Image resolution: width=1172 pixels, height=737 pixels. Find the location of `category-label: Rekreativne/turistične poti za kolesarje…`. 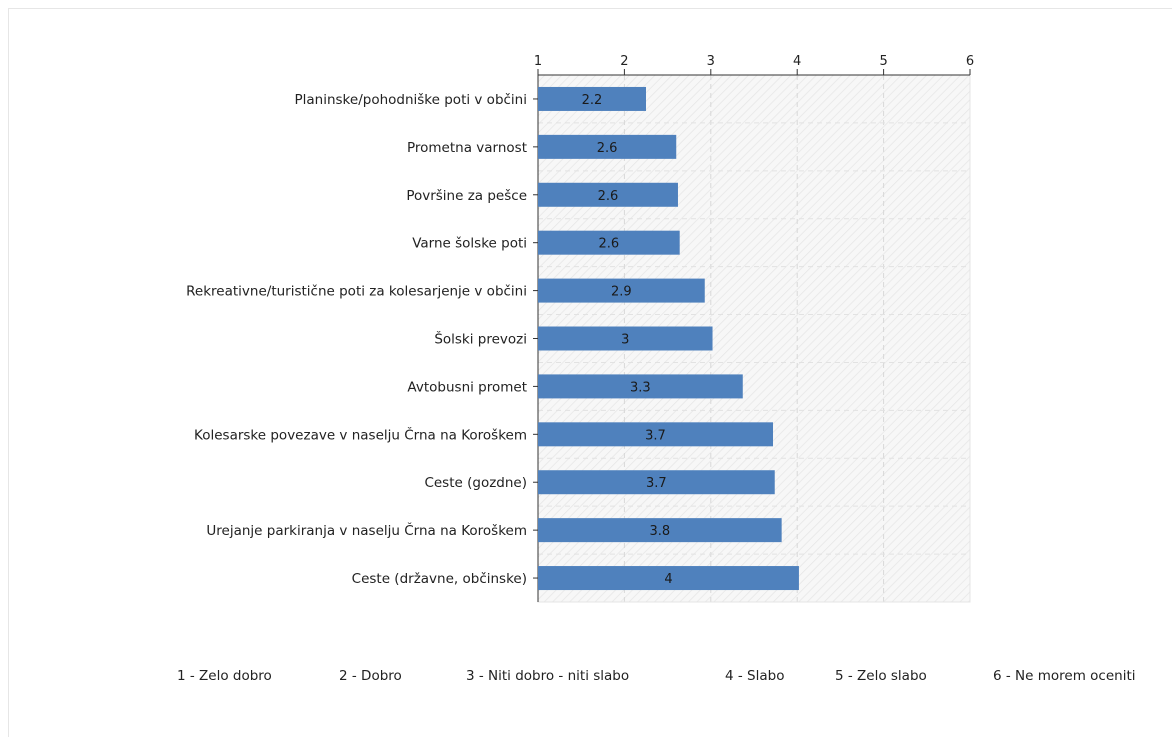

category-label: Rekreativne/turistične poti za kolesarje… is located at coordinates (356, 292).